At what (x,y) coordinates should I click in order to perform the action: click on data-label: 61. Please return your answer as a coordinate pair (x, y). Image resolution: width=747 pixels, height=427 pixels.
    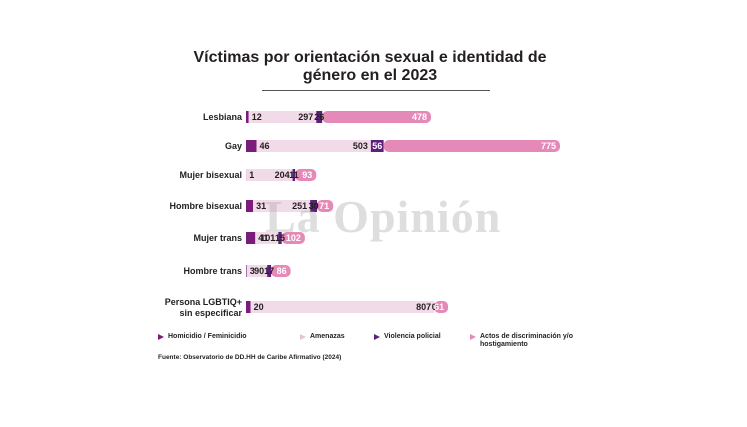
    Looking at the image, I should click on (439, 307).